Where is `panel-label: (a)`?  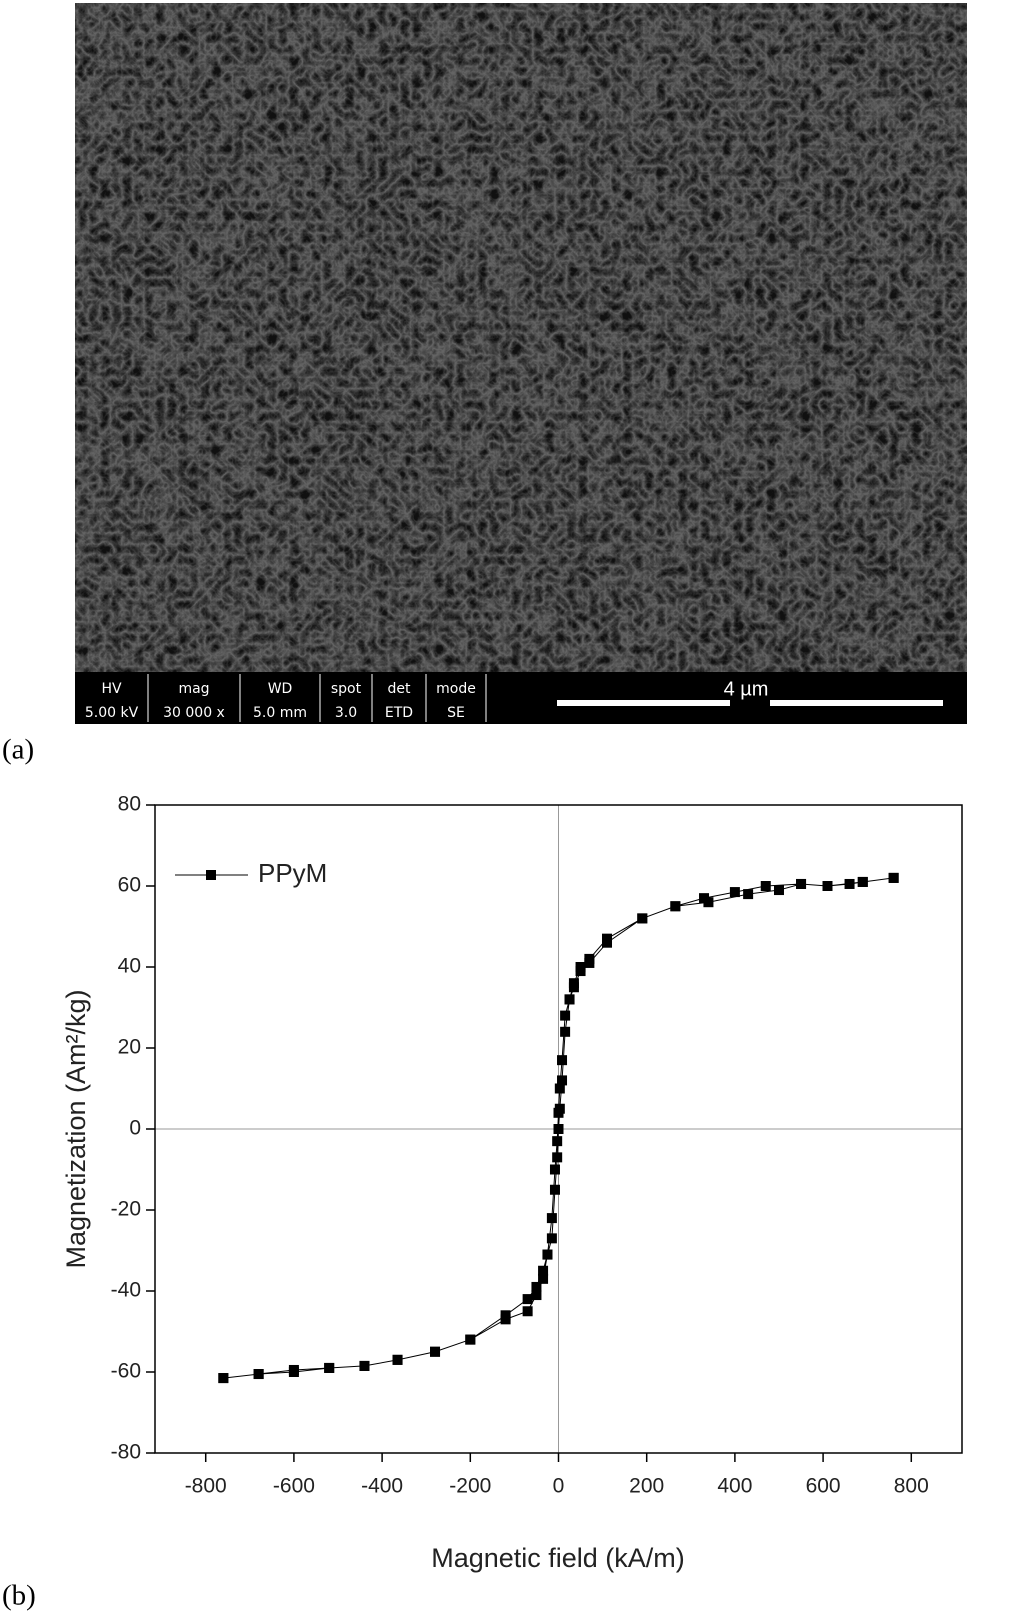
panel-label: (a) is located at coordinates (18, 750).